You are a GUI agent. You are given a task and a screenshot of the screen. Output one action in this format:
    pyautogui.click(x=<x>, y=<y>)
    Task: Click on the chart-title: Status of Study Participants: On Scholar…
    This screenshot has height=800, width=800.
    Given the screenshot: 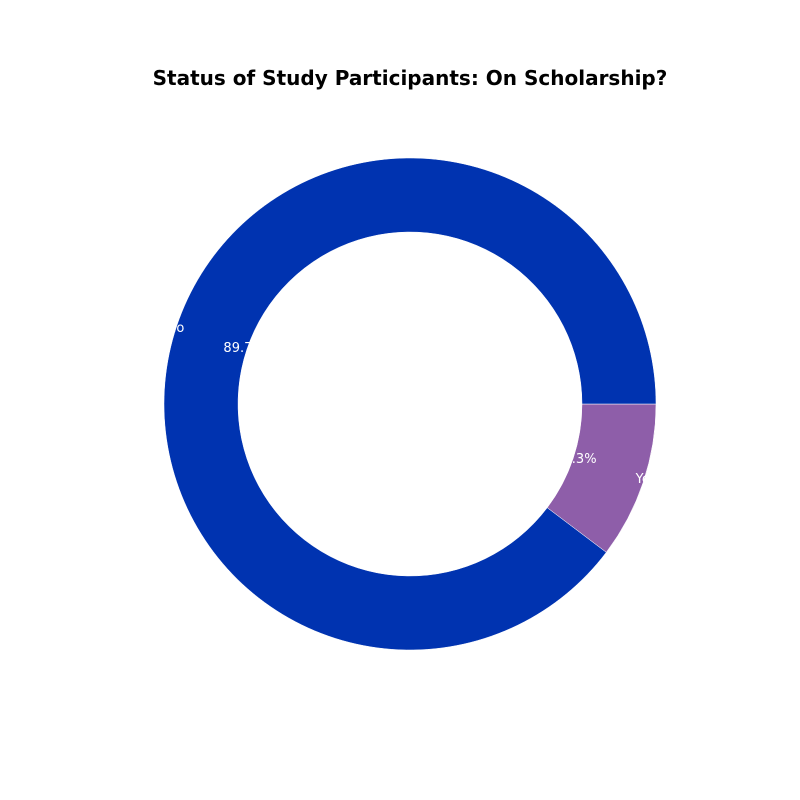 What is the action you would take?
    pyautogui.click(x=410, y=78)
    